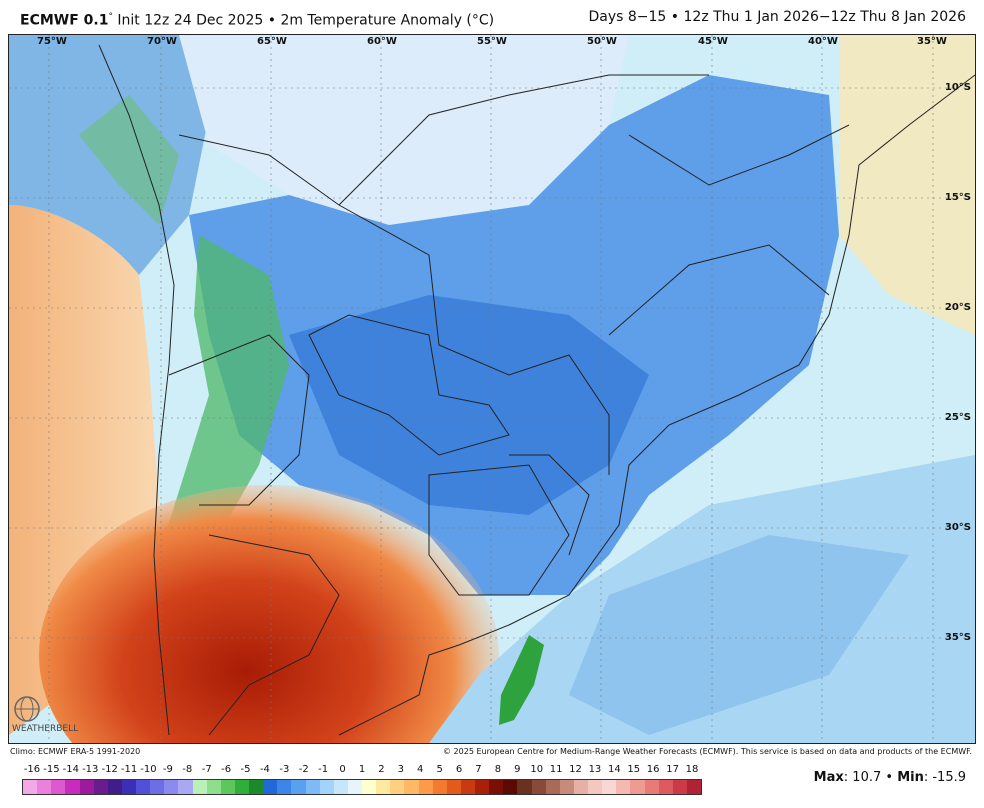  I want to click on legend-tick-label: 9, so click(517, 769).